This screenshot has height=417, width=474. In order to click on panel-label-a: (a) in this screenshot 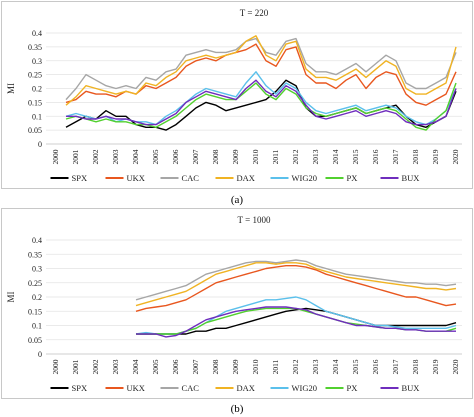, I will do `click(237, 200)`.